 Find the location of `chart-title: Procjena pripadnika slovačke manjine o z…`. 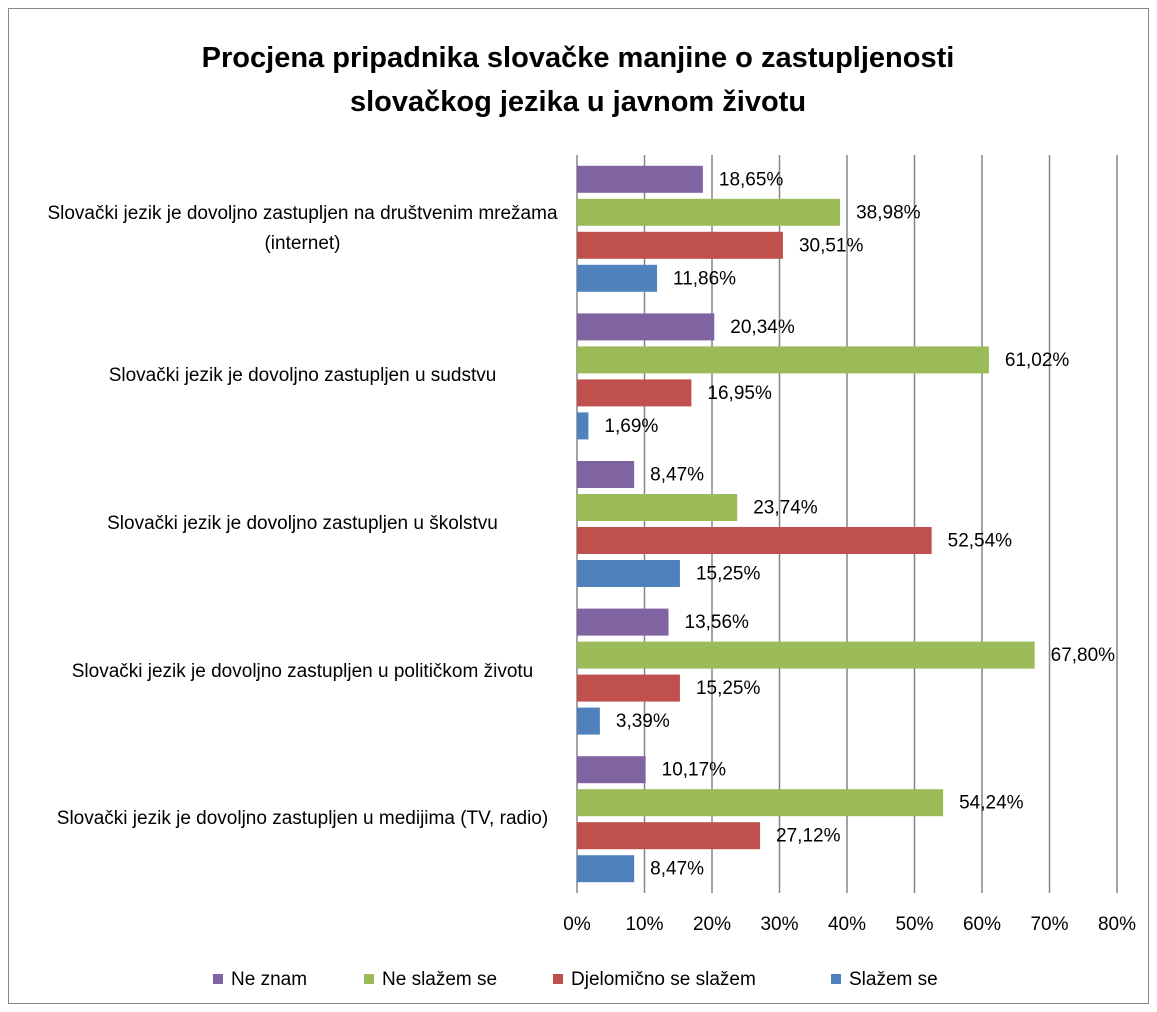

chart-title: Procjena pripadnika slovačke manjine o z… is located at coordinates (578, 80).